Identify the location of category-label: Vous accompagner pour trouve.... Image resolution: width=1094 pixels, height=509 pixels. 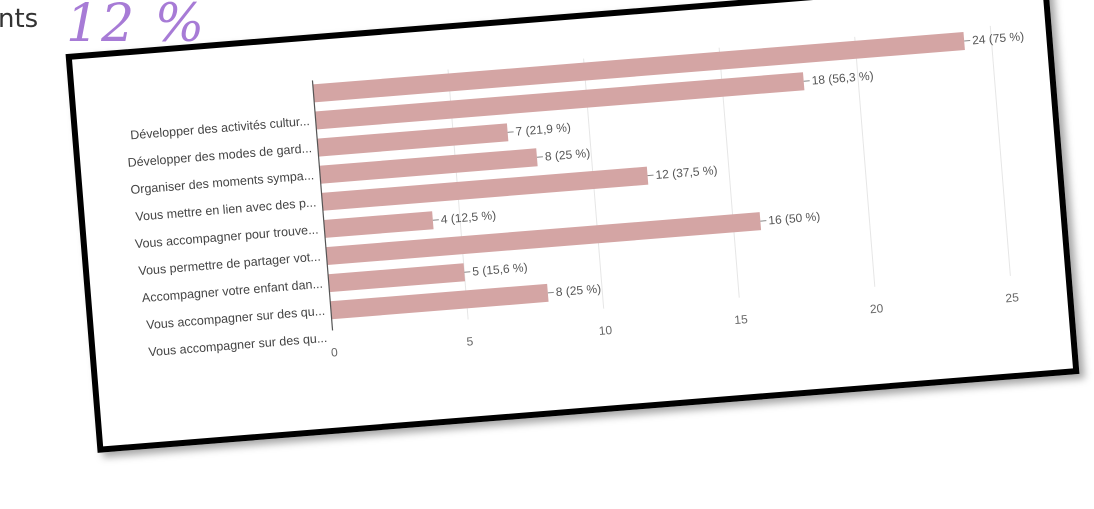
(226, 236).